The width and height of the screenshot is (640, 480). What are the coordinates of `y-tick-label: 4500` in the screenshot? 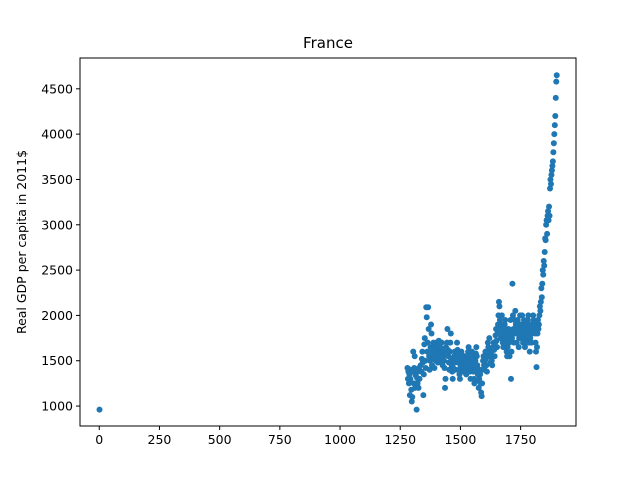 It's located at (57, 88).